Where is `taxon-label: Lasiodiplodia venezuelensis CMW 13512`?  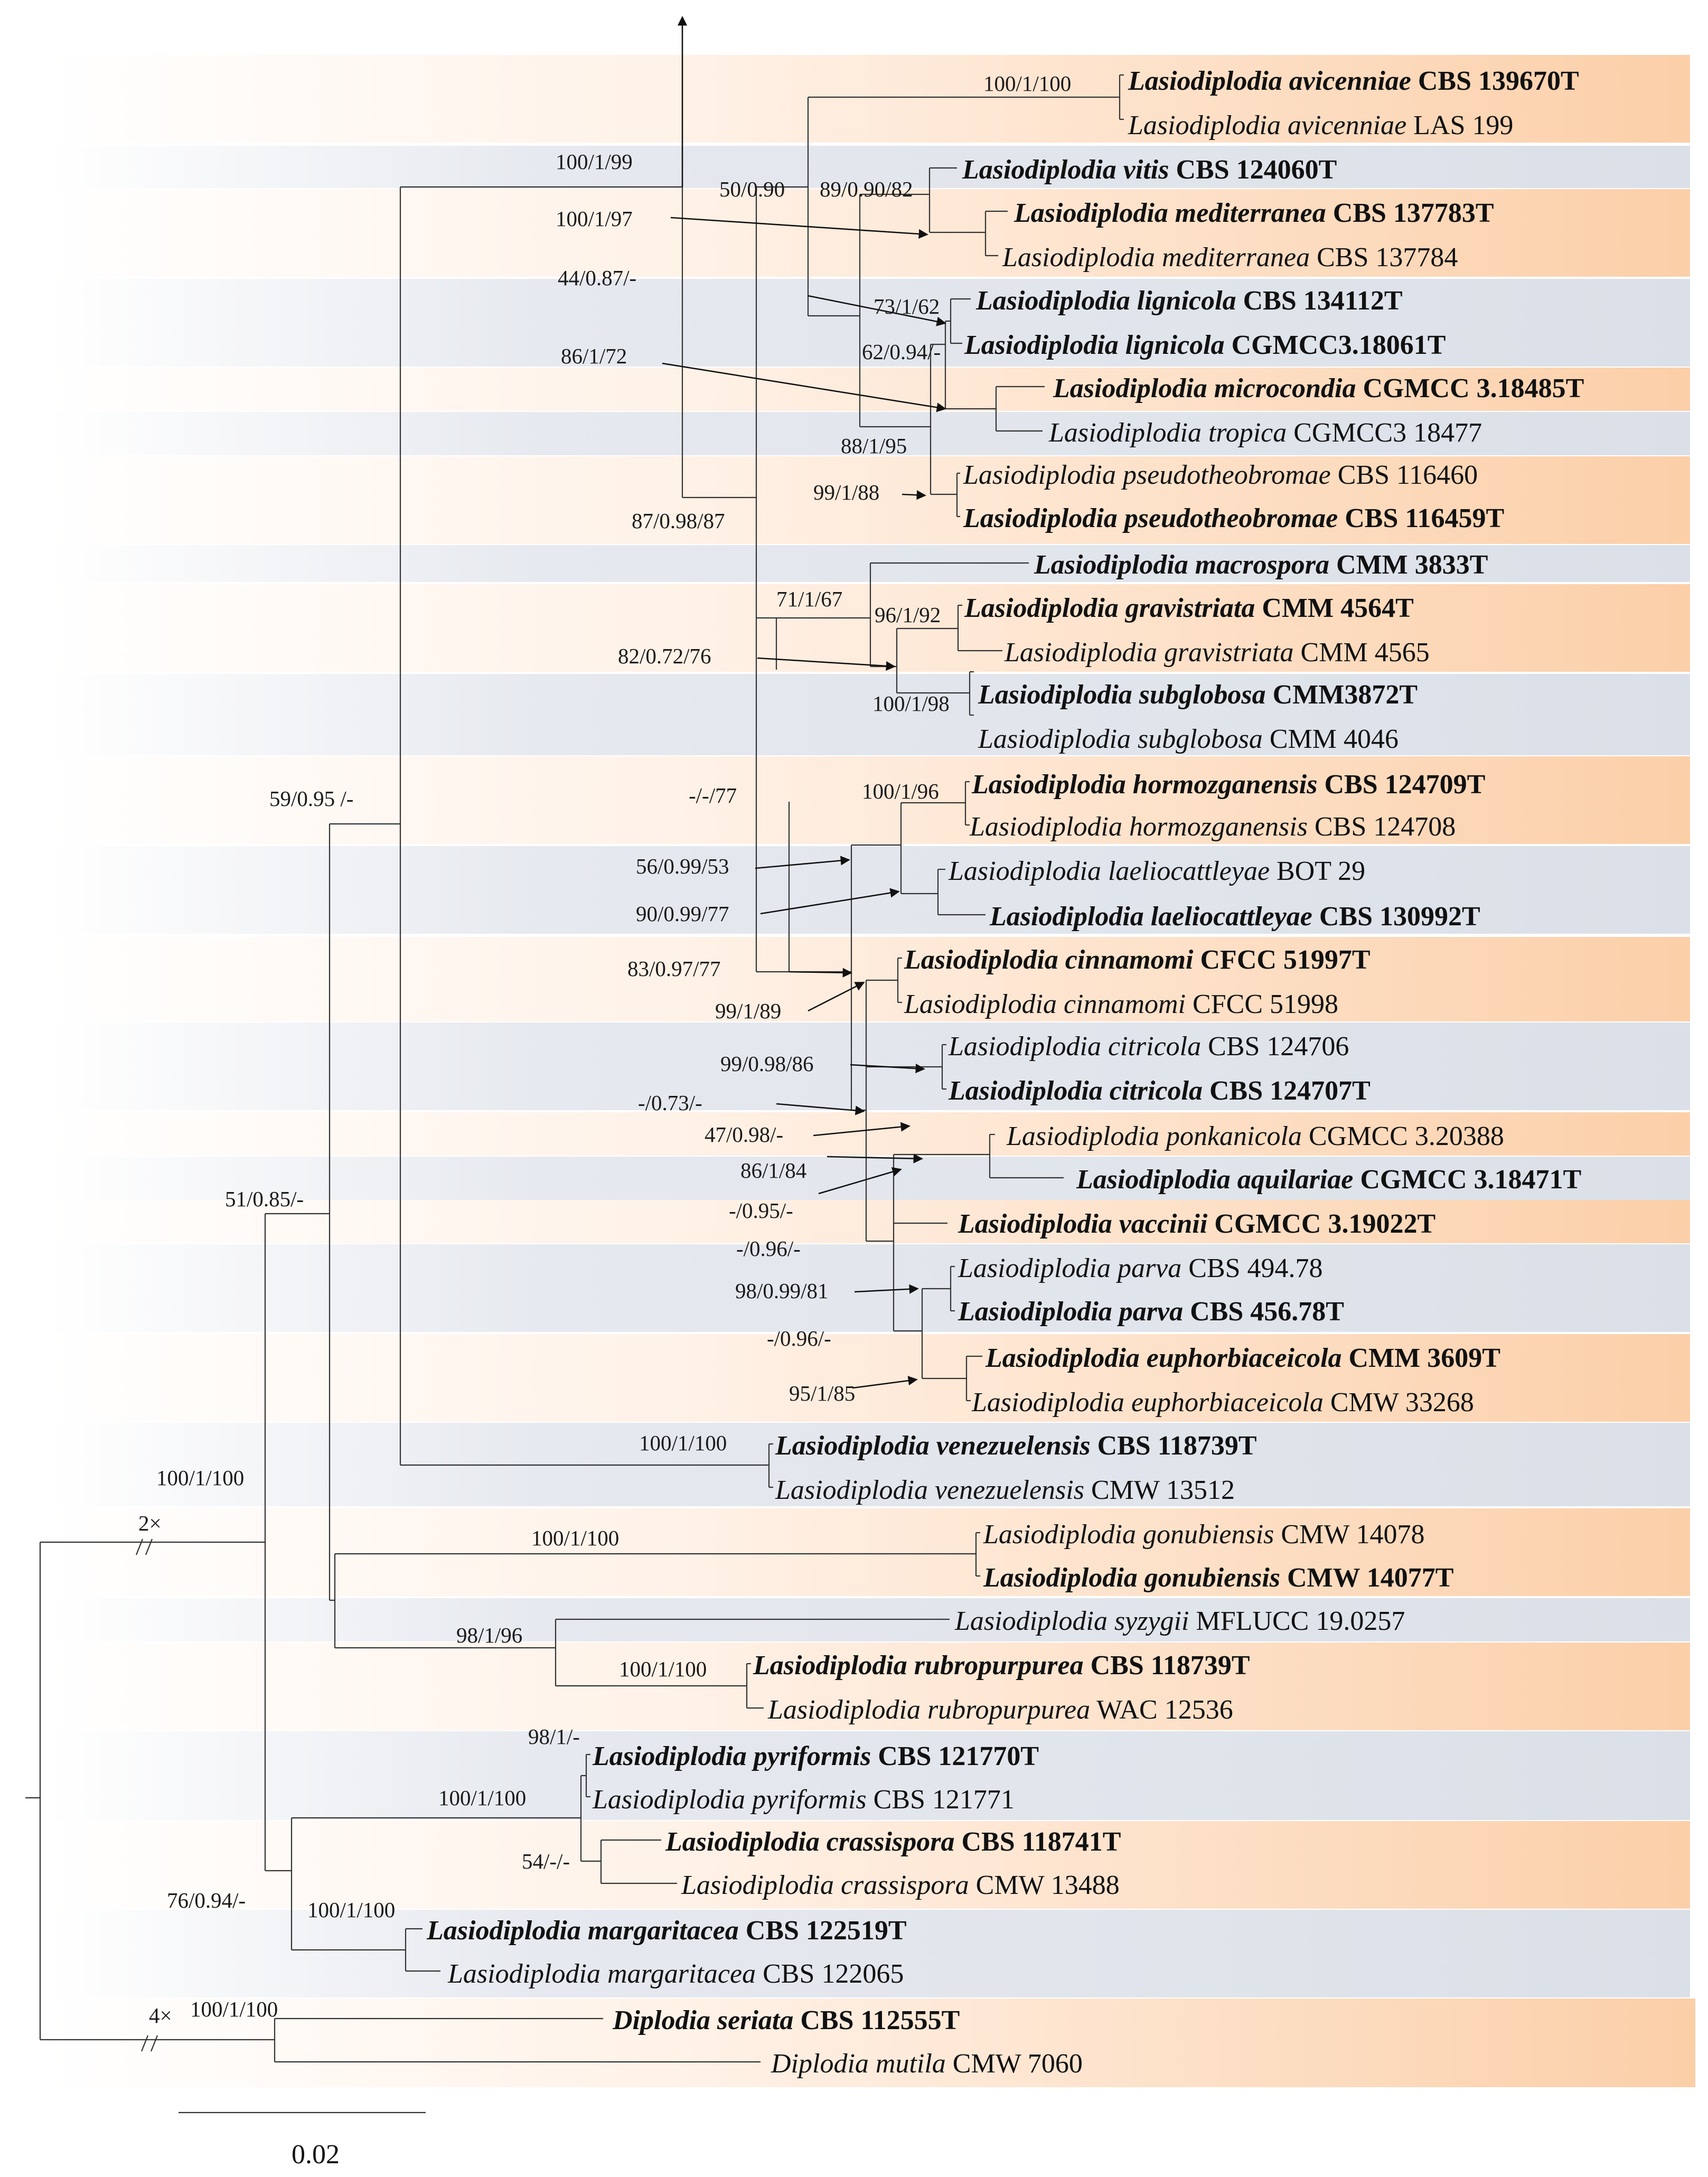
taxon-label: Lasiodiplodia venezuelensis CMW 13512 is located at coordinates (1005, 1490).